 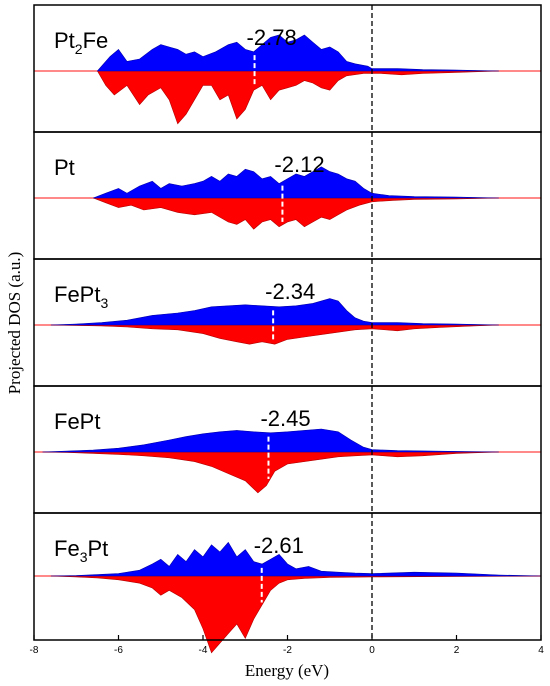 What do you see at coordinates (118, 650) in the screenshot?
I see `x-tick-label: -6` at bounding box center [118, 650].